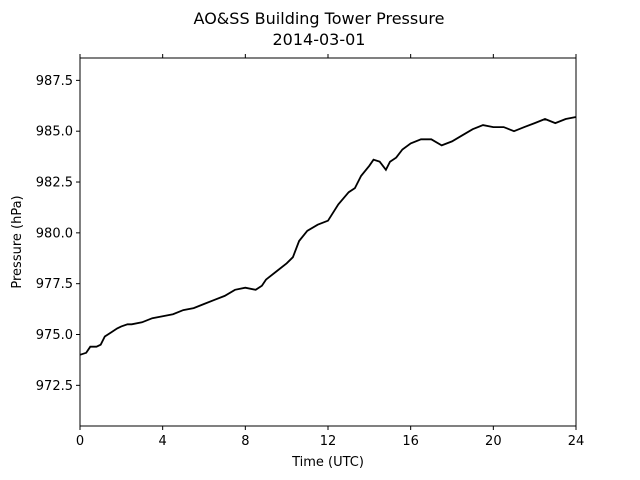  Describe the element at coordinates (54, 233) in the screenshot. I see `y-tick-label: 980.0` at that location.